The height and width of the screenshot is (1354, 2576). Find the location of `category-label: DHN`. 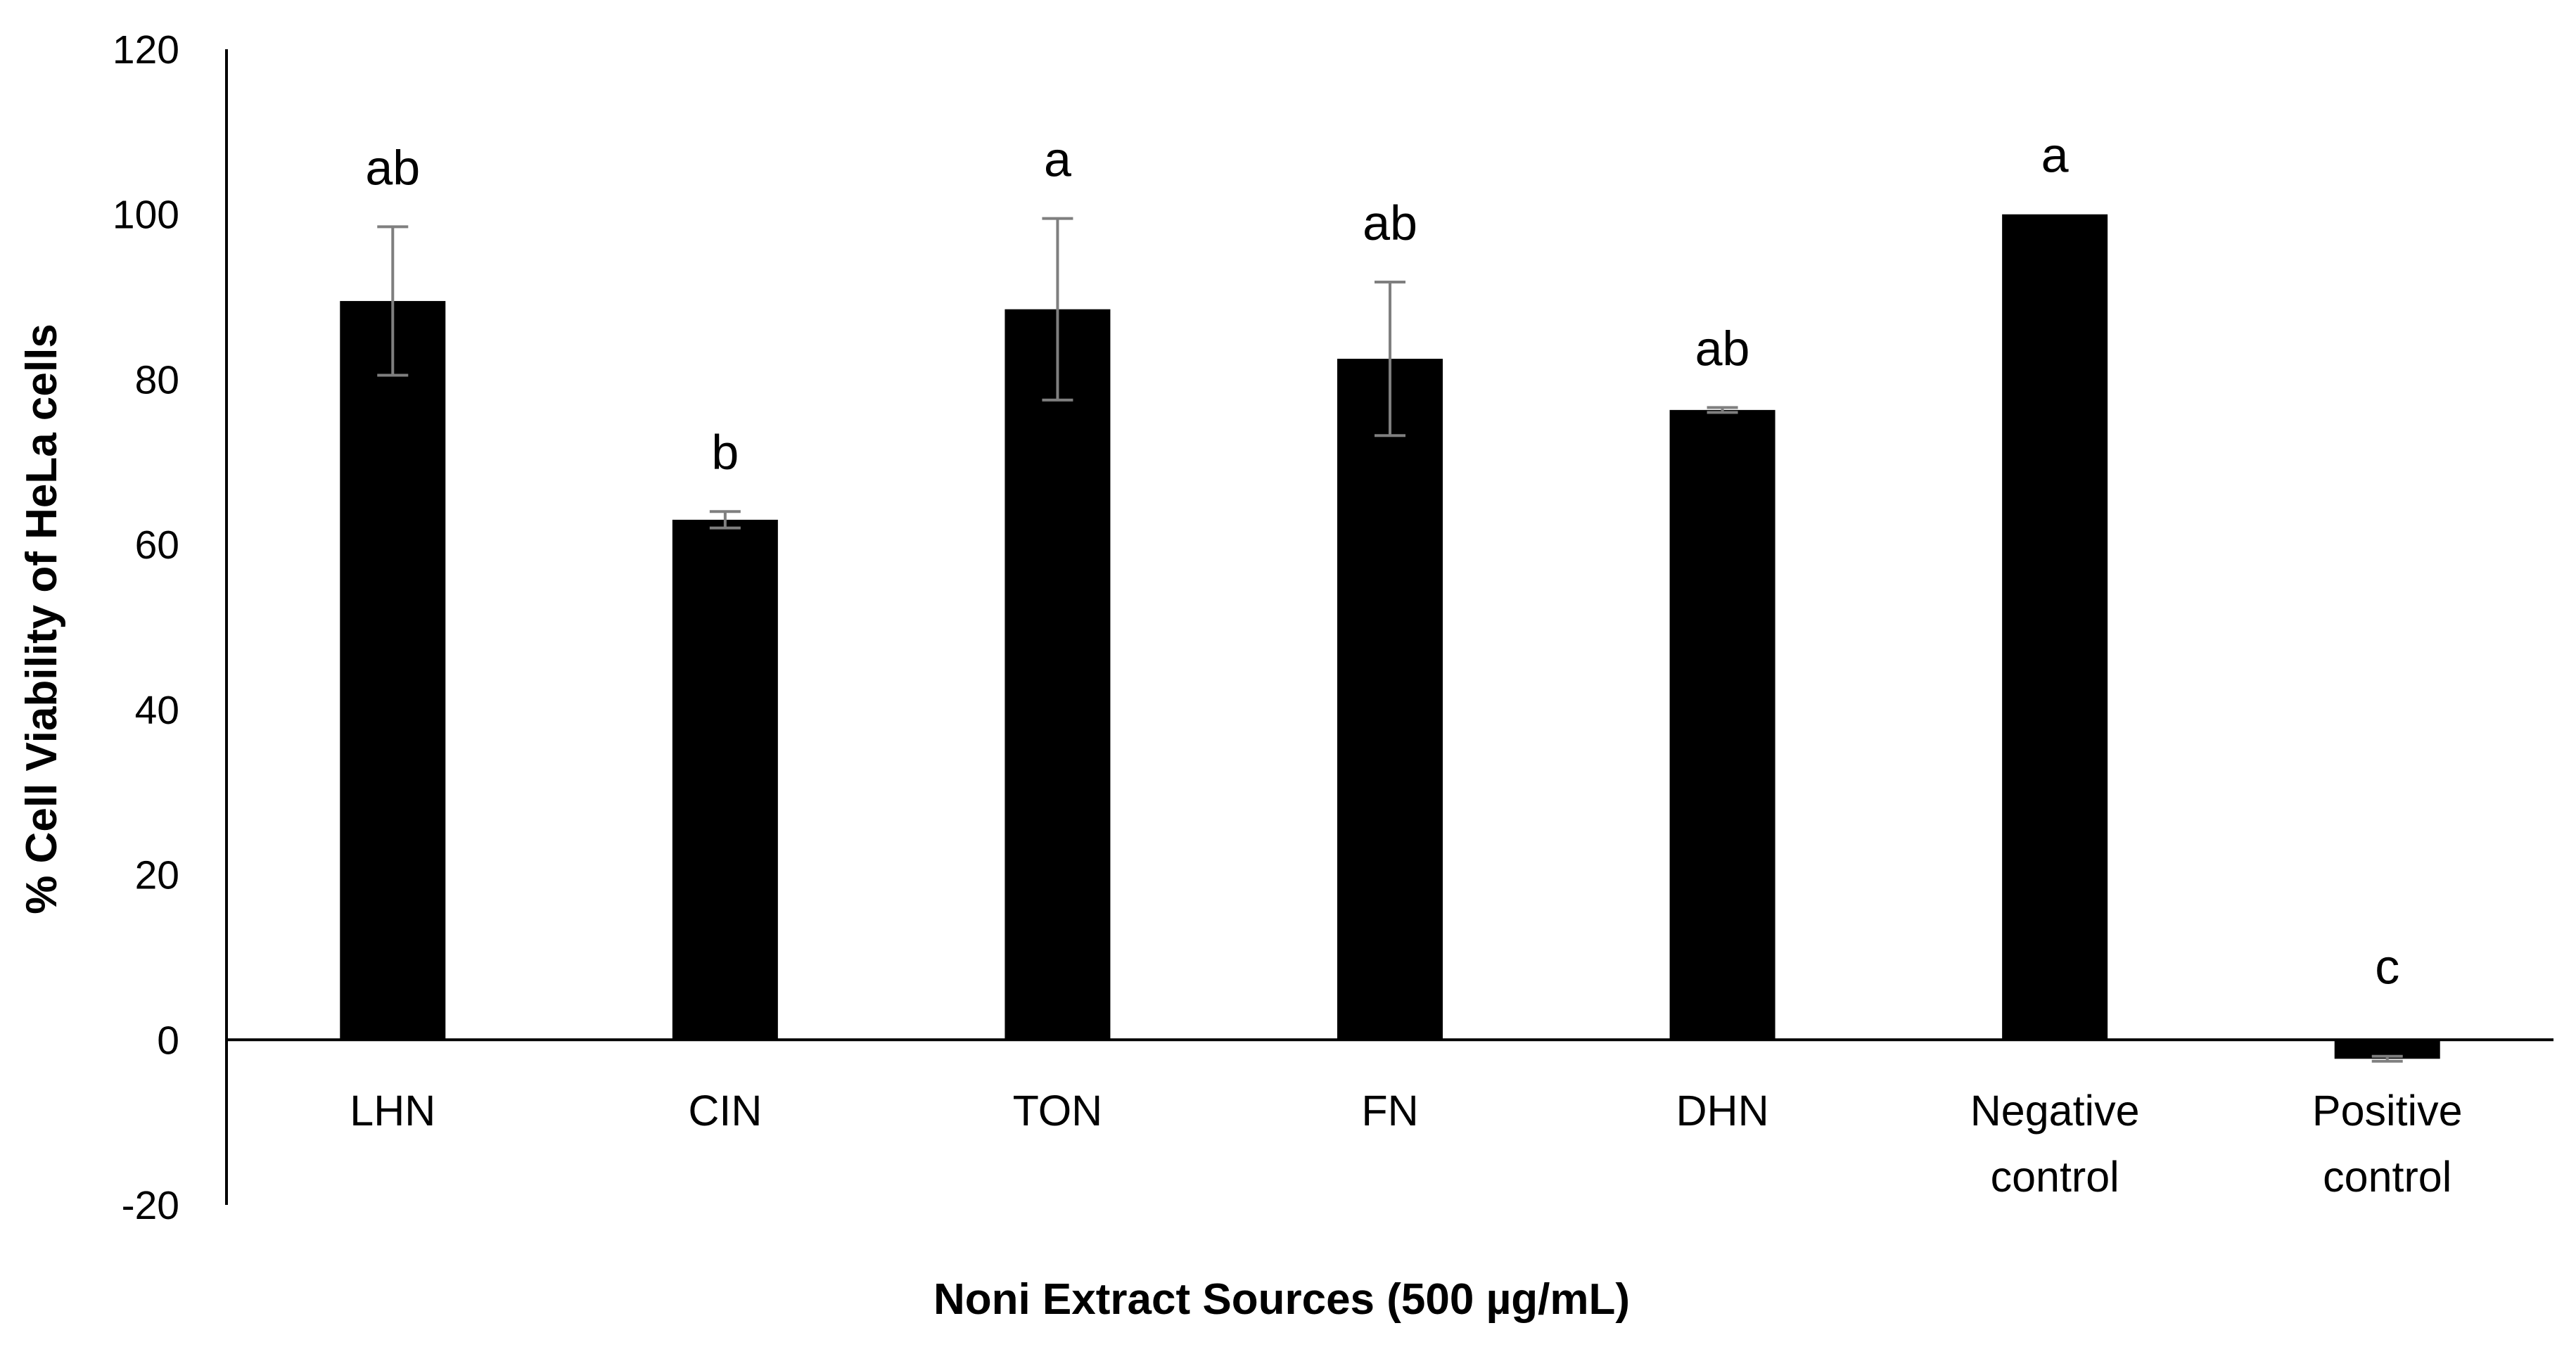

category-label: DHN is located at coordinates (1722, 1111).